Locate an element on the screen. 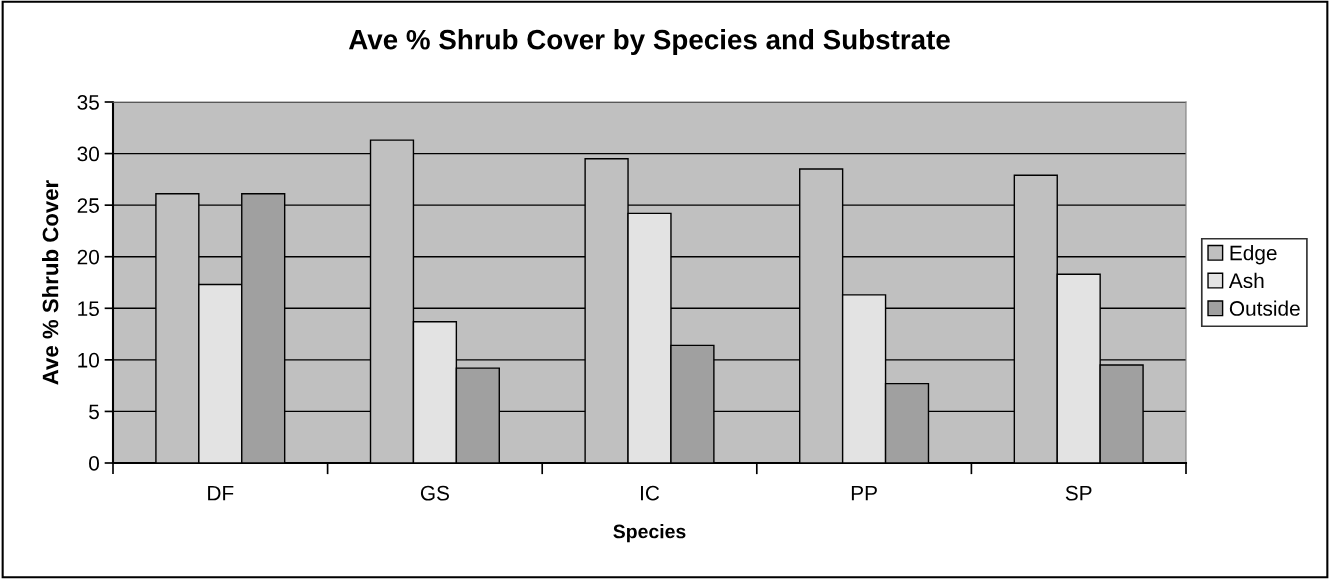 The width and height of the screenshot is (1330, 579). y-tick-label: 10 is located at coordinates (88, 360).